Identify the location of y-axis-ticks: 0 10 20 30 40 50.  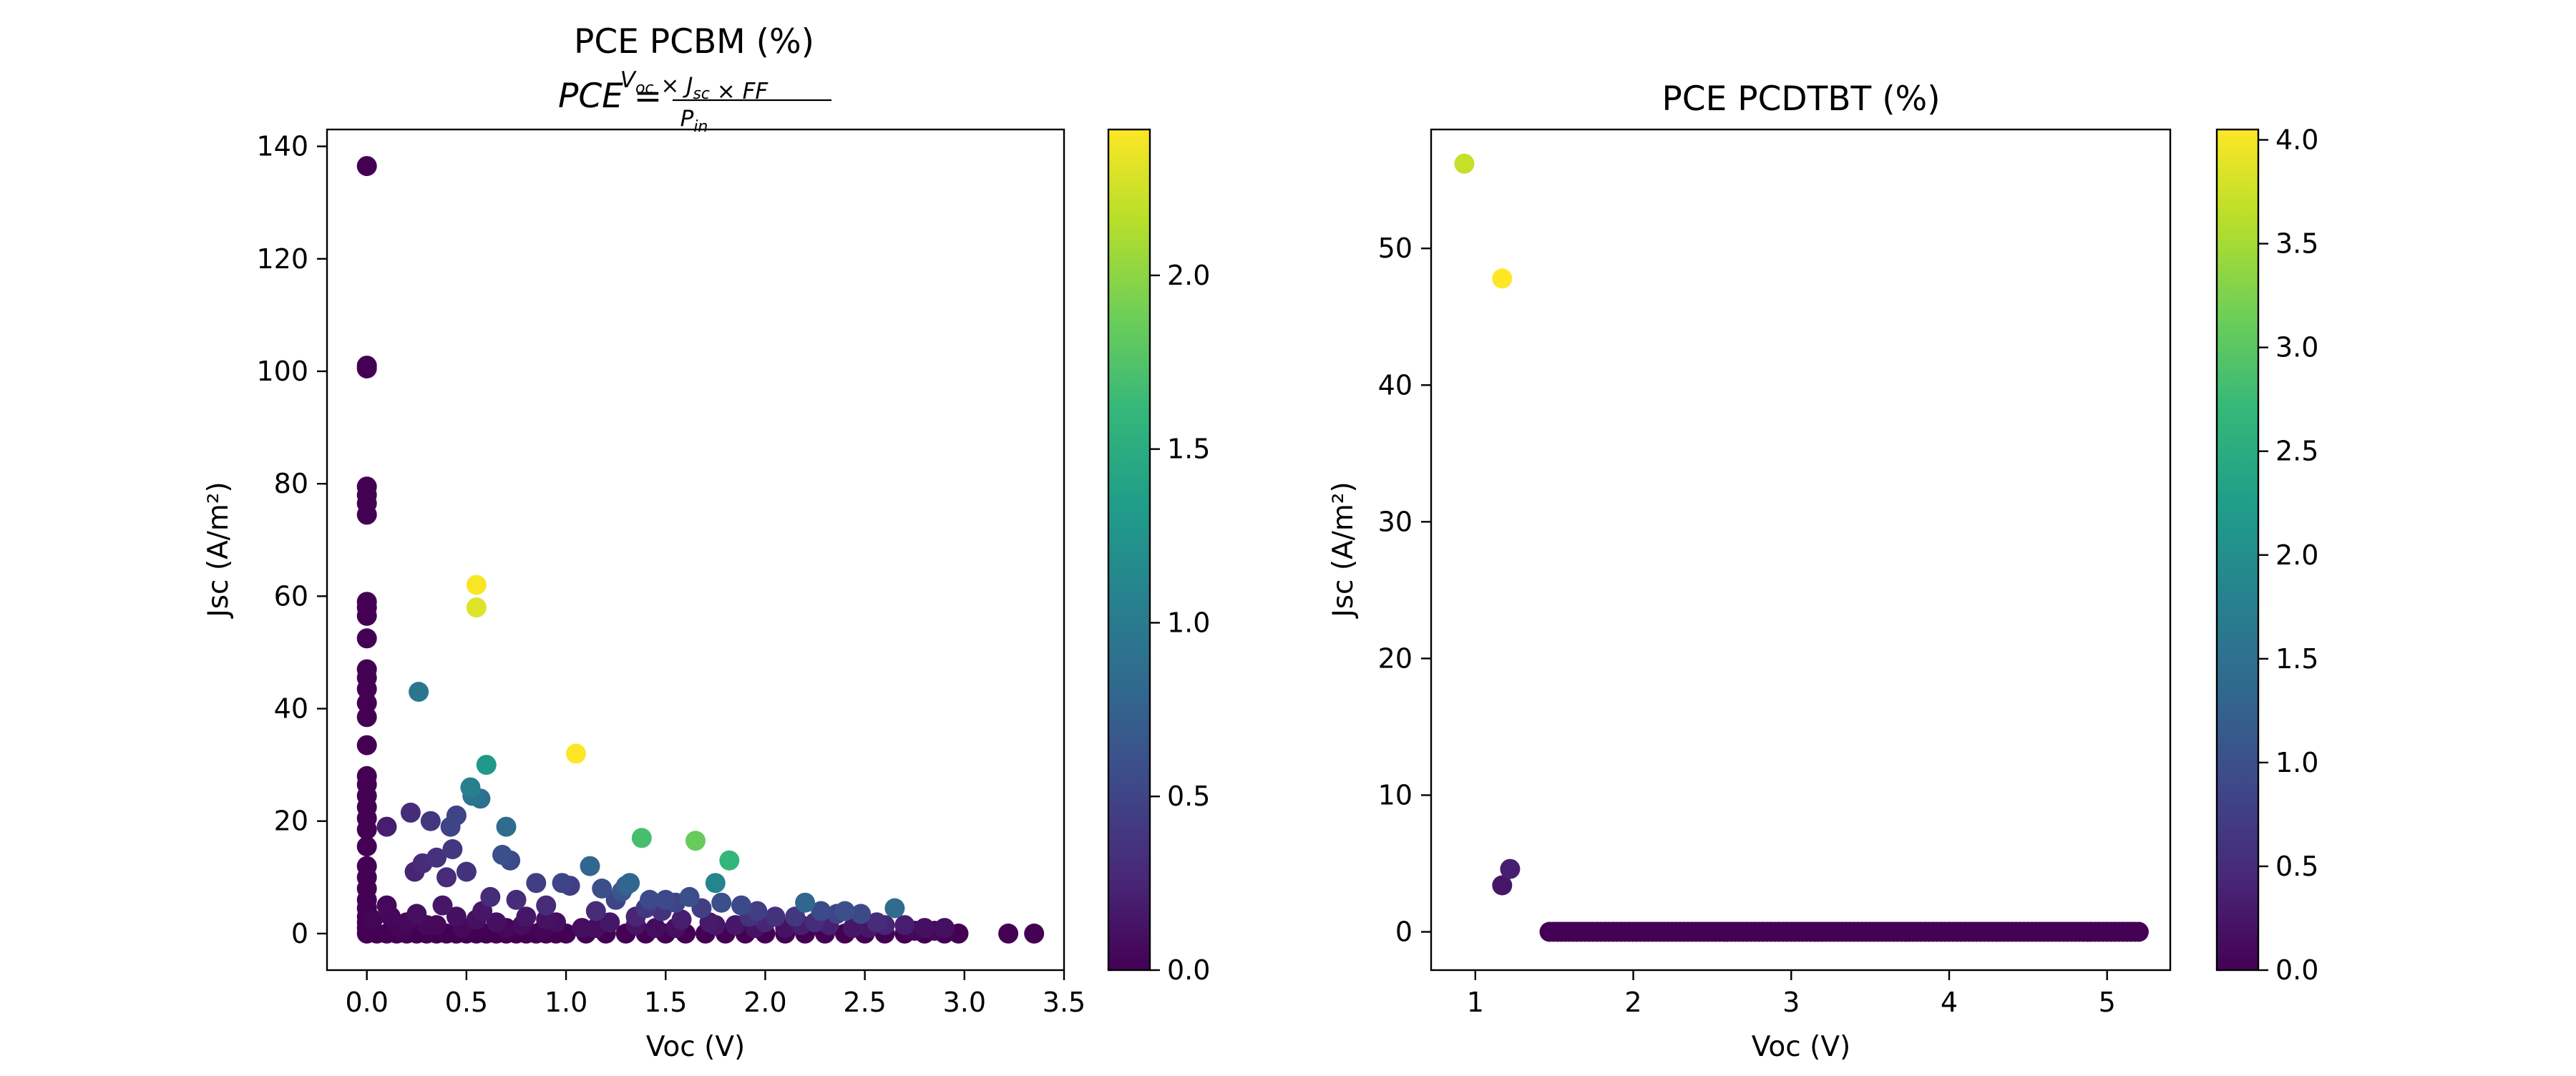
(1404, 591).